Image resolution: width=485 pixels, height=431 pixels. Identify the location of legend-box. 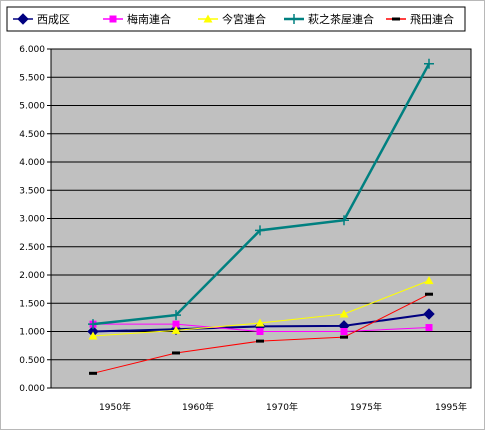
(236, 19).